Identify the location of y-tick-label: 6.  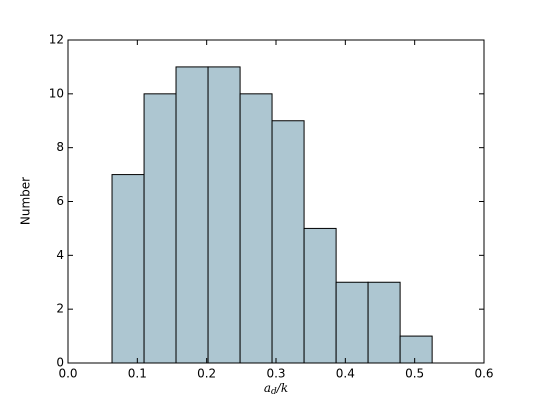
(60, 201).